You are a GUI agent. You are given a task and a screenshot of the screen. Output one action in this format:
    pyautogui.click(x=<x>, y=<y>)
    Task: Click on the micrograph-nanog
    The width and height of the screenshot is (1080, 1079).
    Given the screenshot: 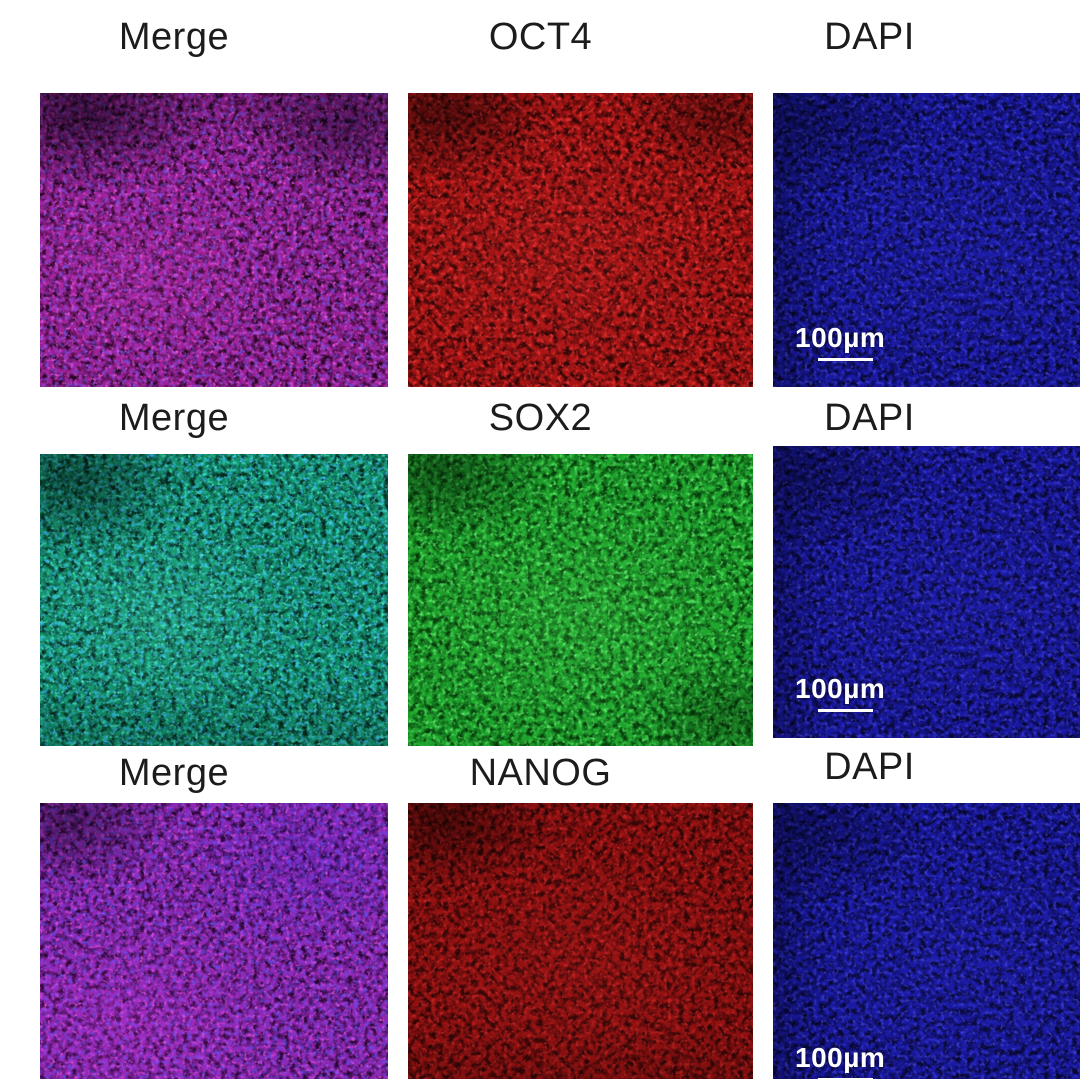 What is the action you would take?
    pyautogui.click(x=580, y=941)
    